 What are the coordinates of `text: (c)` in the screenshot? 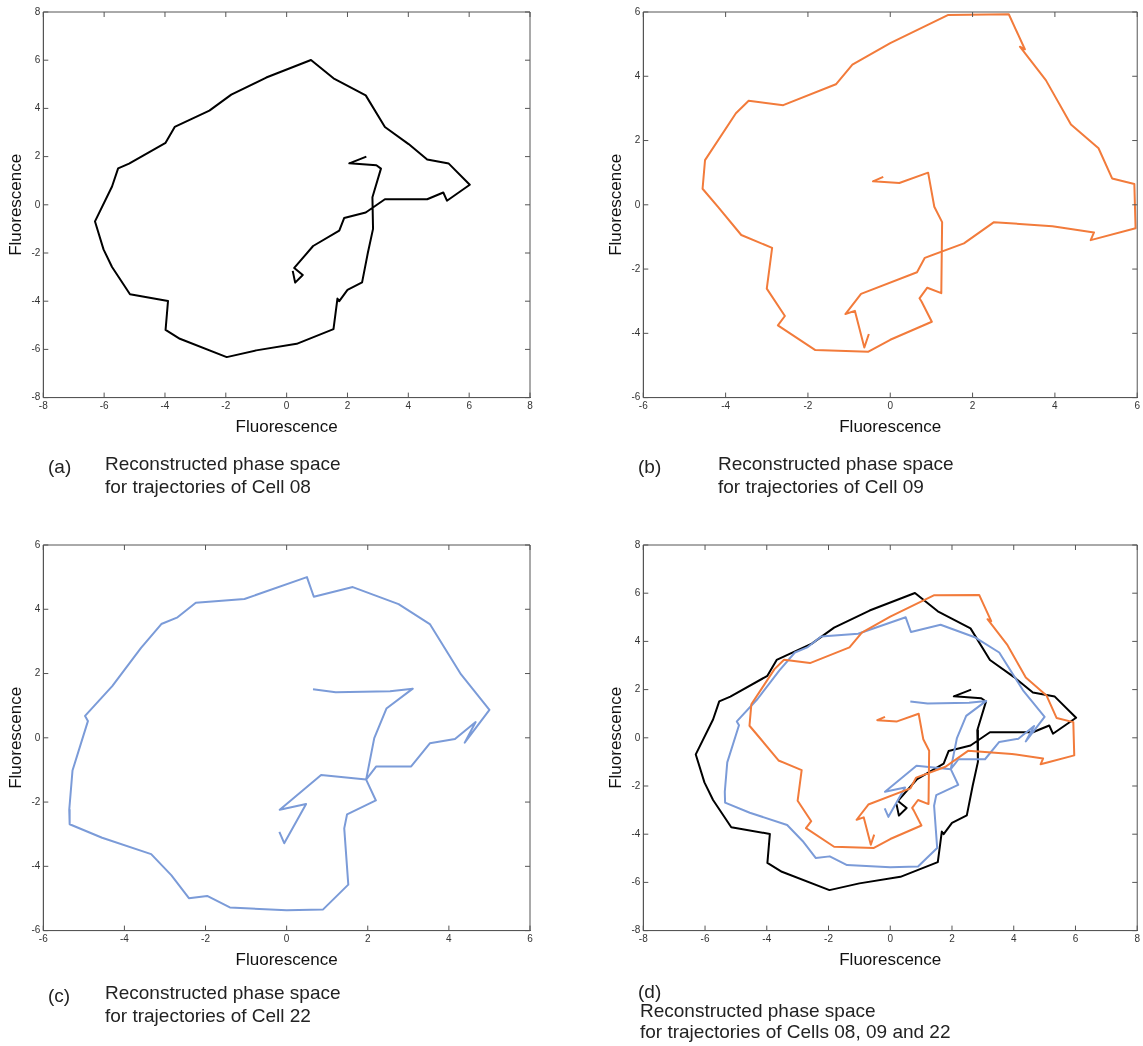 It's located at (59, 996).